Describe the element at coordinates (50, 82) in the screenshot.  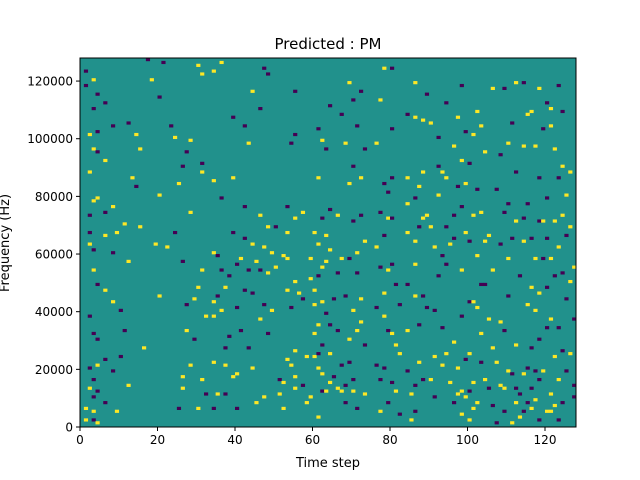
I see `y-tick-label: 120000` at that location.